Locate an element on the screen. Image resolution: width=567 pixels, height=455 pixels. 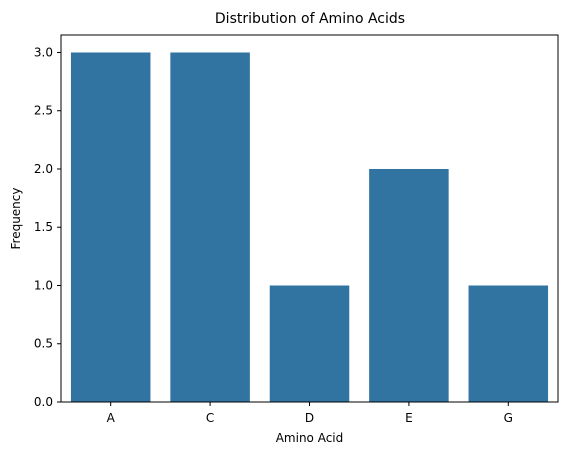
y-axis-label: Frequency is located at coordinates (16, 219).